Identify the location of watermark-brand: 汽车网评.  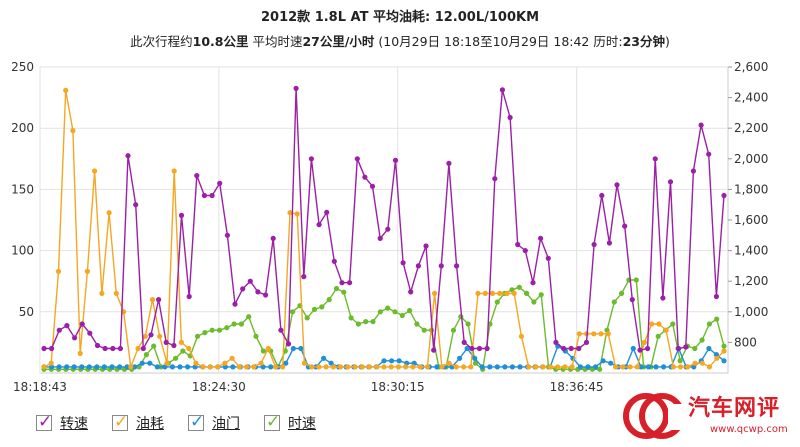
(734, 408).